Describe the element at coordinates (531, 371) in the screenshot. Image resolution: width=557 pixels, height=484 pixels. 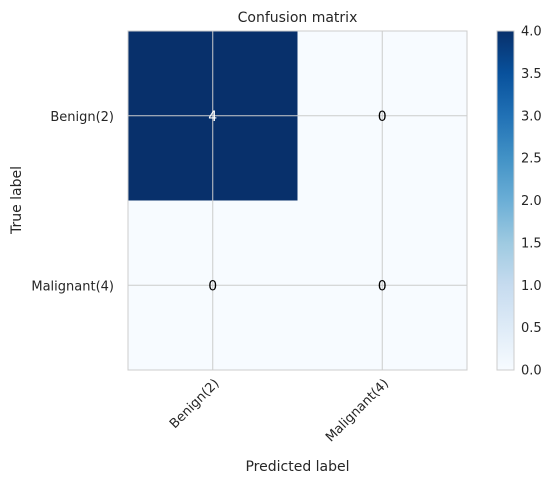
I see `colorbar-tick-label: 0.0` at that location.